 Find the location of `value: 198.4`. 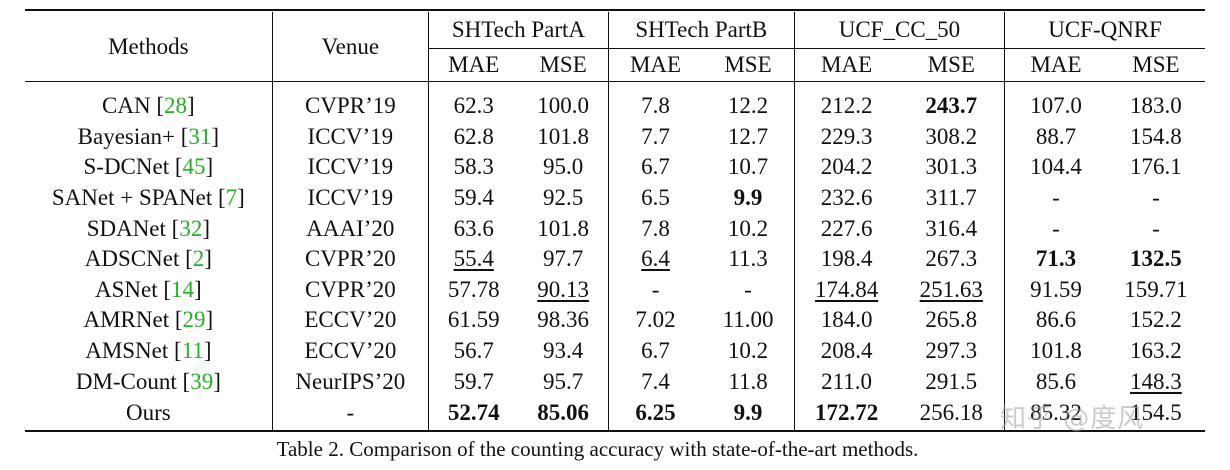

value: 198.4 is located at coordinates (846, 259).